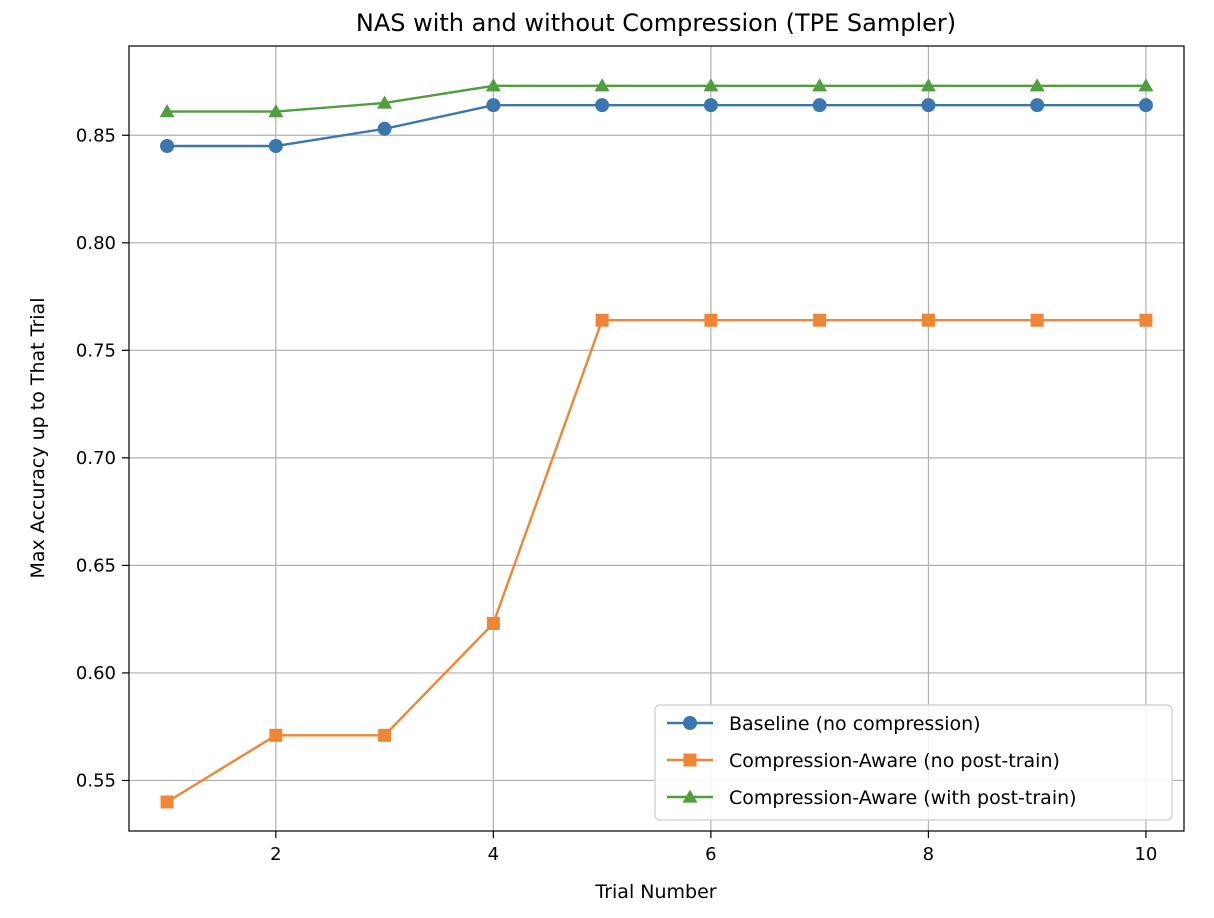  I want to click on legend-item: Baseline (no compression), so click(824, 724).